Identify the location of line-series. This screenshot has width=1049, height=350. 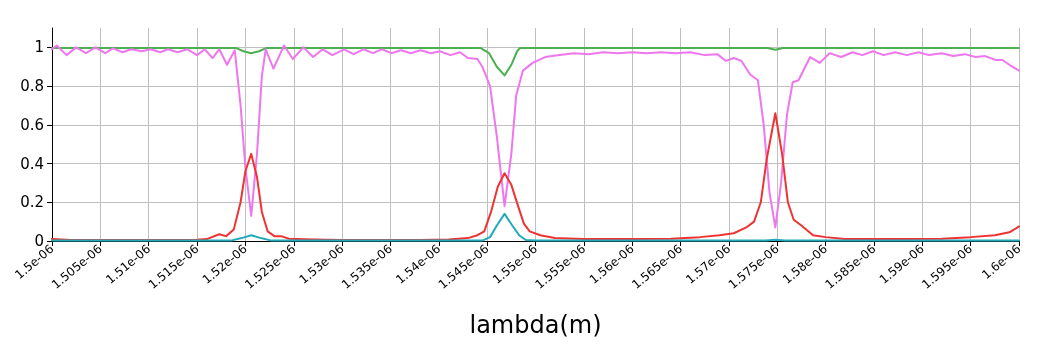
(535, 61).